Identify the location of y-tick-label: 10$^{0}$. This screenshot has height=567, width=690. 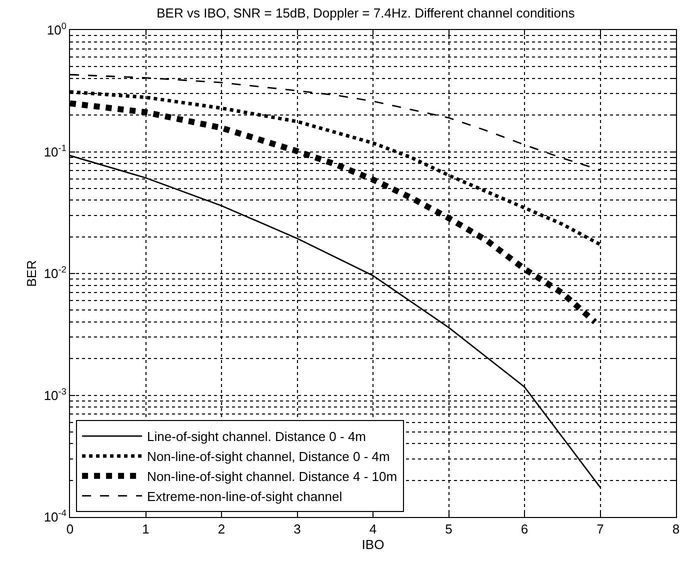
(56, 29).